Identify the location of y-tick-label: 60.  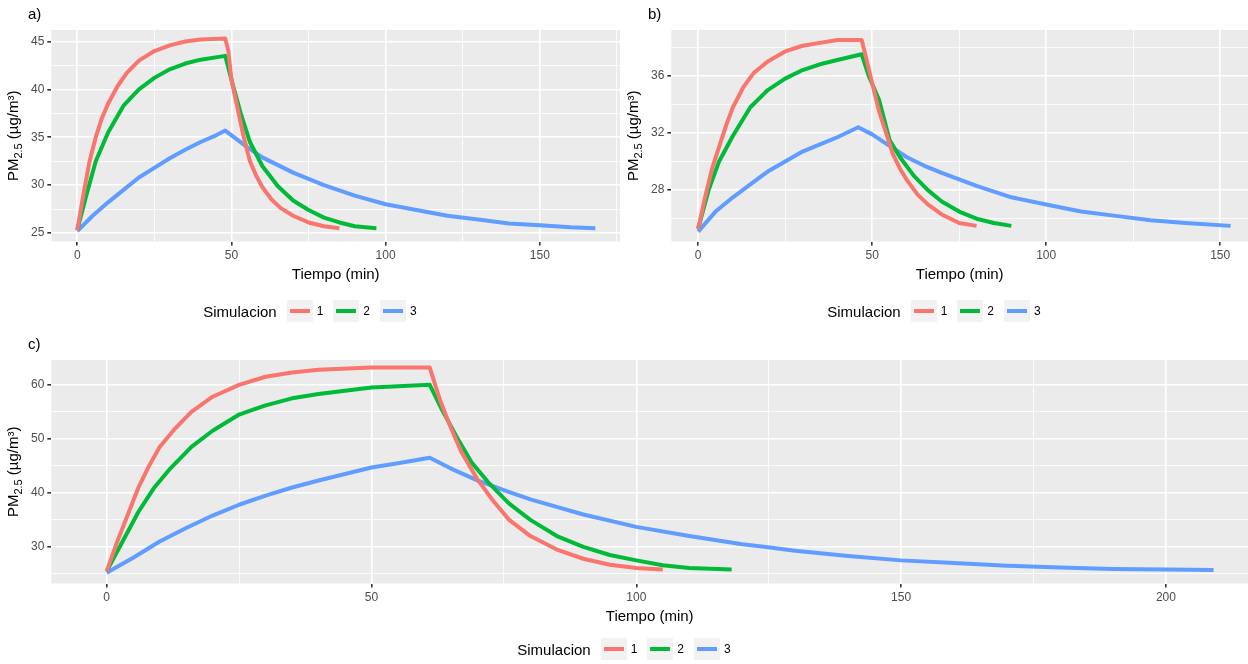
(37, 384).